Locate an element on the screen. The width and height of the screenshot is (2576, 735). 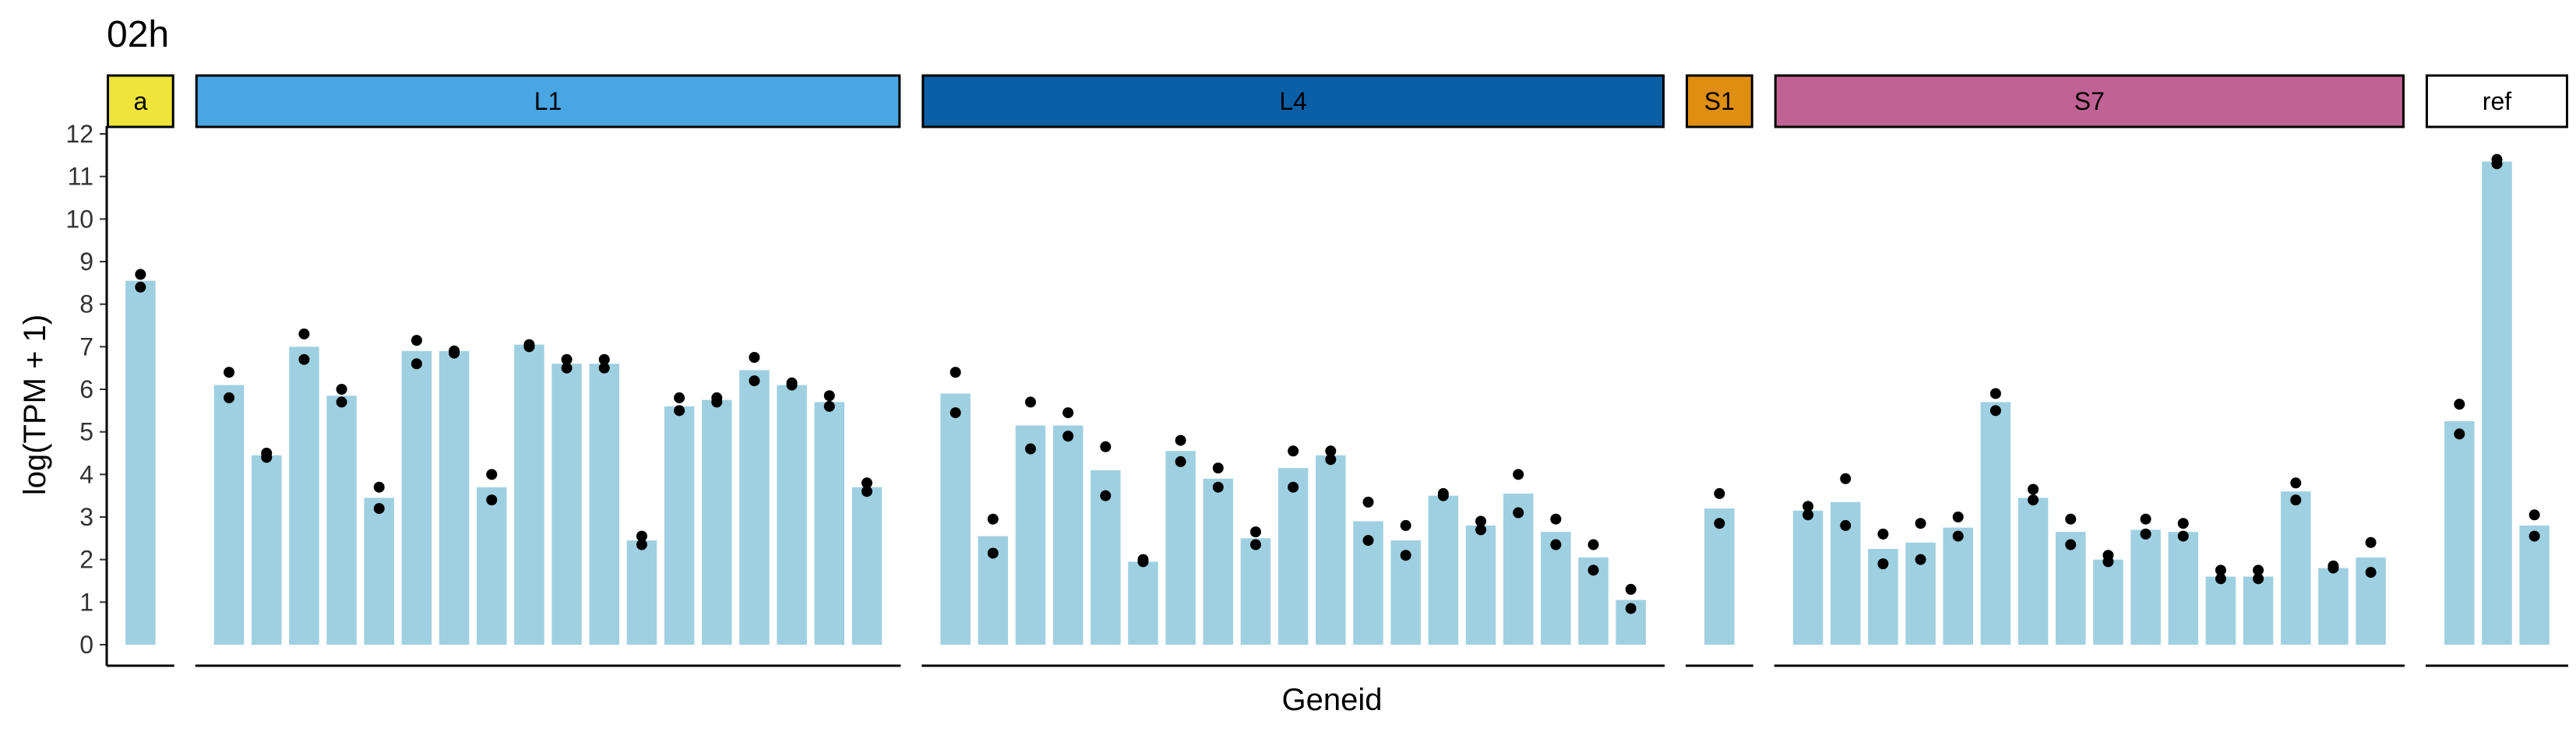
facet-strip-label: ref is located at coordinates (2497, 101).